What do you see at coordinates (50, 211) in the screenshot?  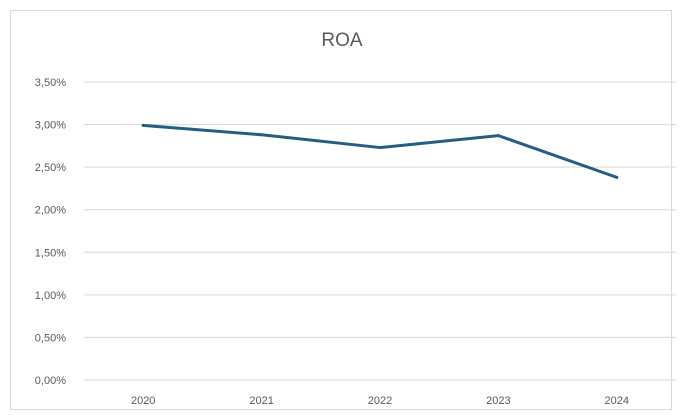 I see `y-tick-label: 2,00%` at bounding box center [50, 211].